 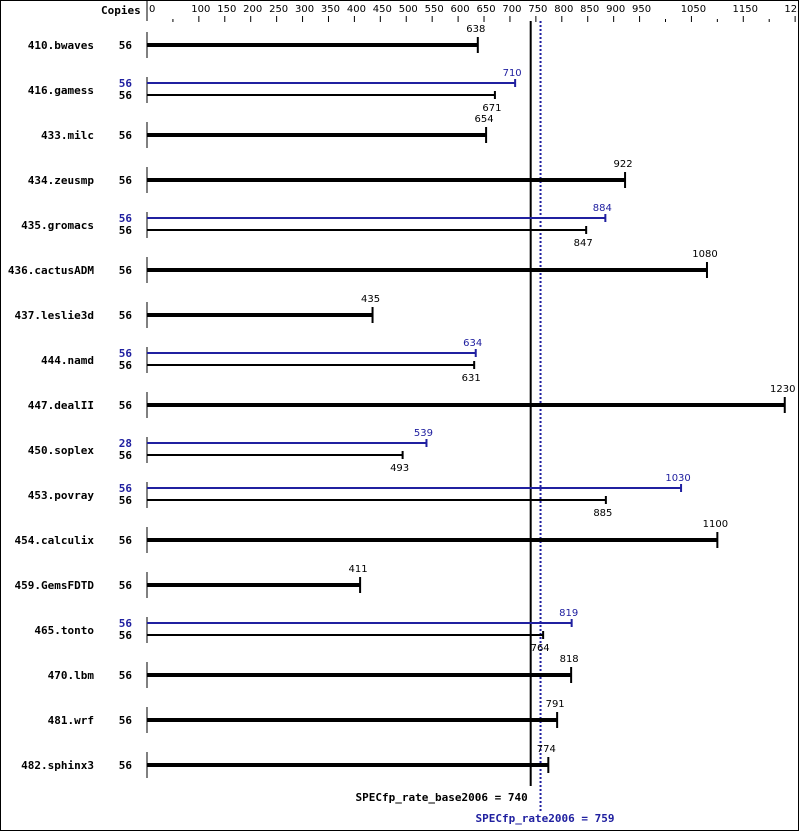 I want to click on benchmark-name: 416.gamess, so click(x=61, y=90).